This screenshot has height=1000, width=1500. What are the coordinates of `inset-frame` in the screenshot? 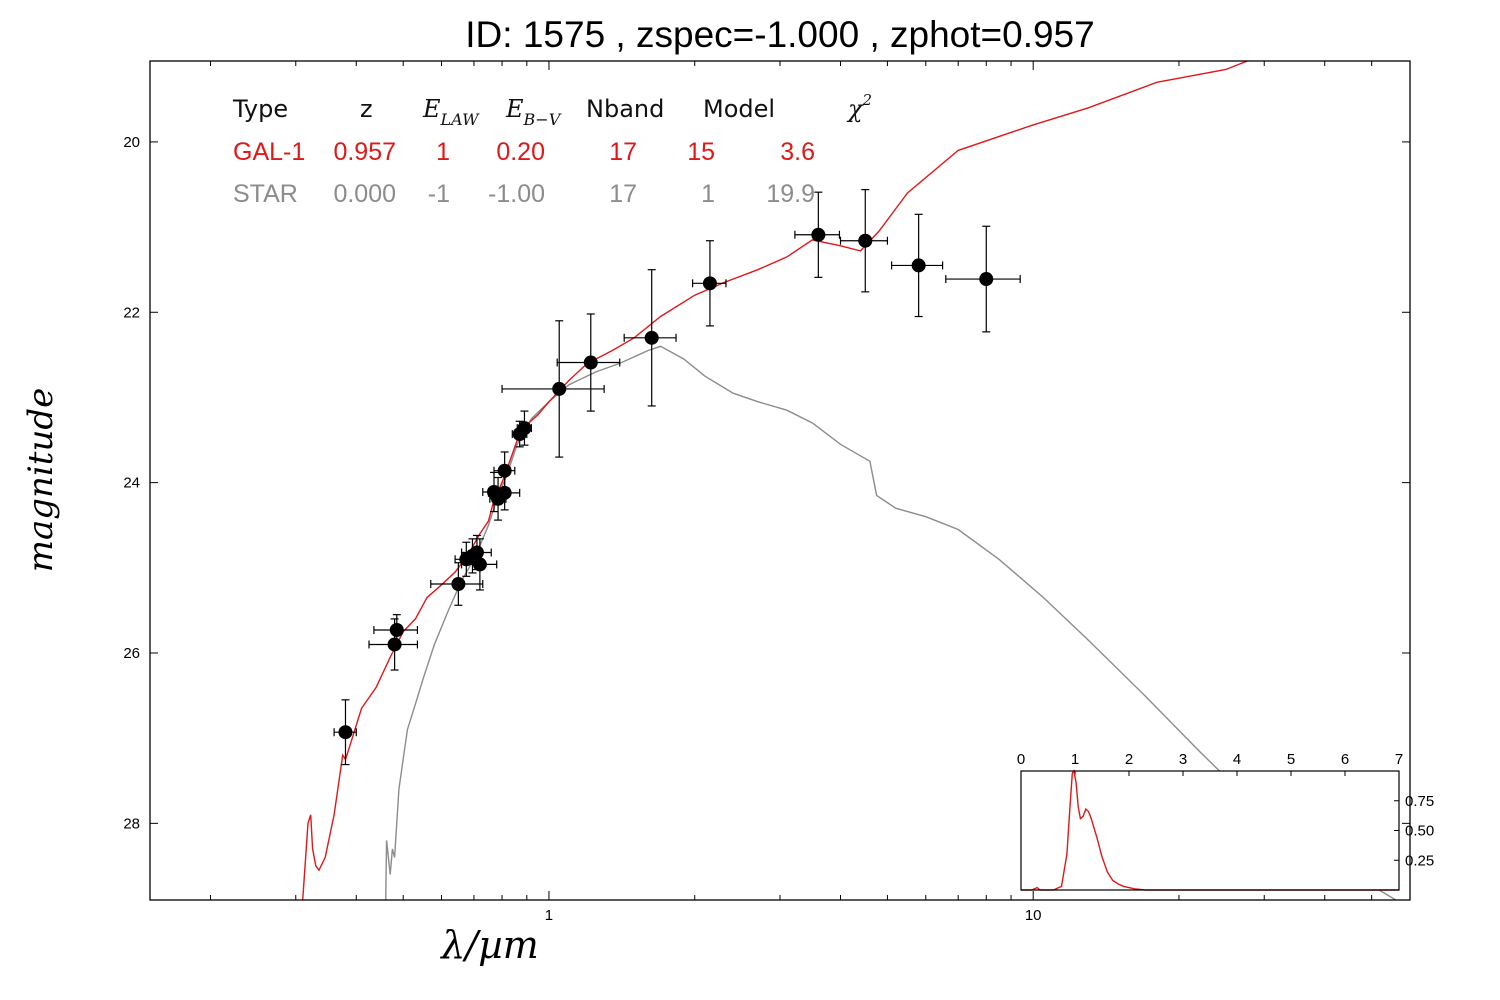 It's located at (1210, 830).